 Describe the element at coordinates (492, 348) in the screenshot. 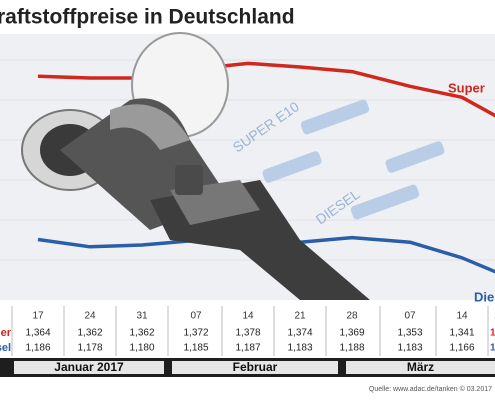

I see `value-label: 1,1` at that location.